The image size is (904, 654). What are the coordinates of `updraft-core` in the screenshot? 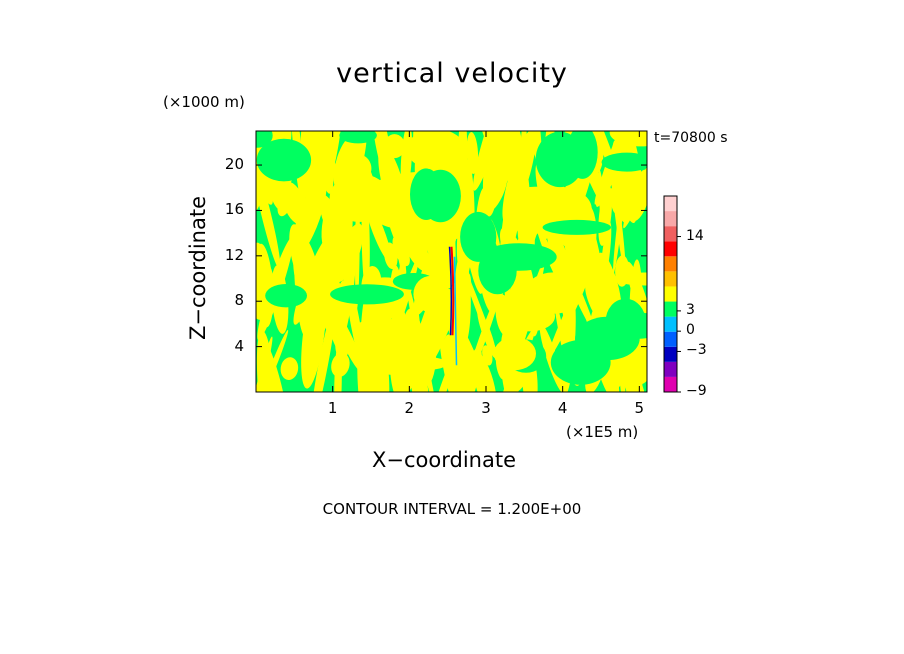 It's located at (452, 291).